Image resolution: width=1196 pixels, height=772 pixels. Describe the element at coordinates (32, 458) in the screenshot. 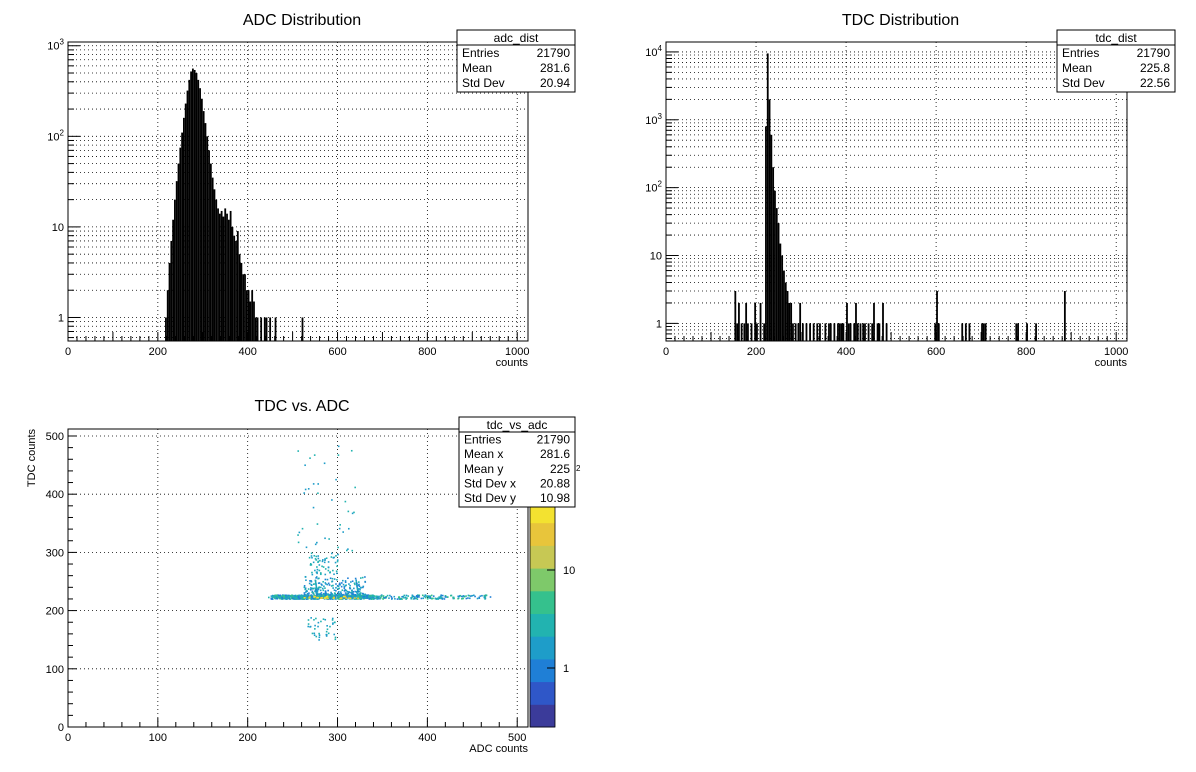

I see `y-axis-label: TDC counts` at that location.